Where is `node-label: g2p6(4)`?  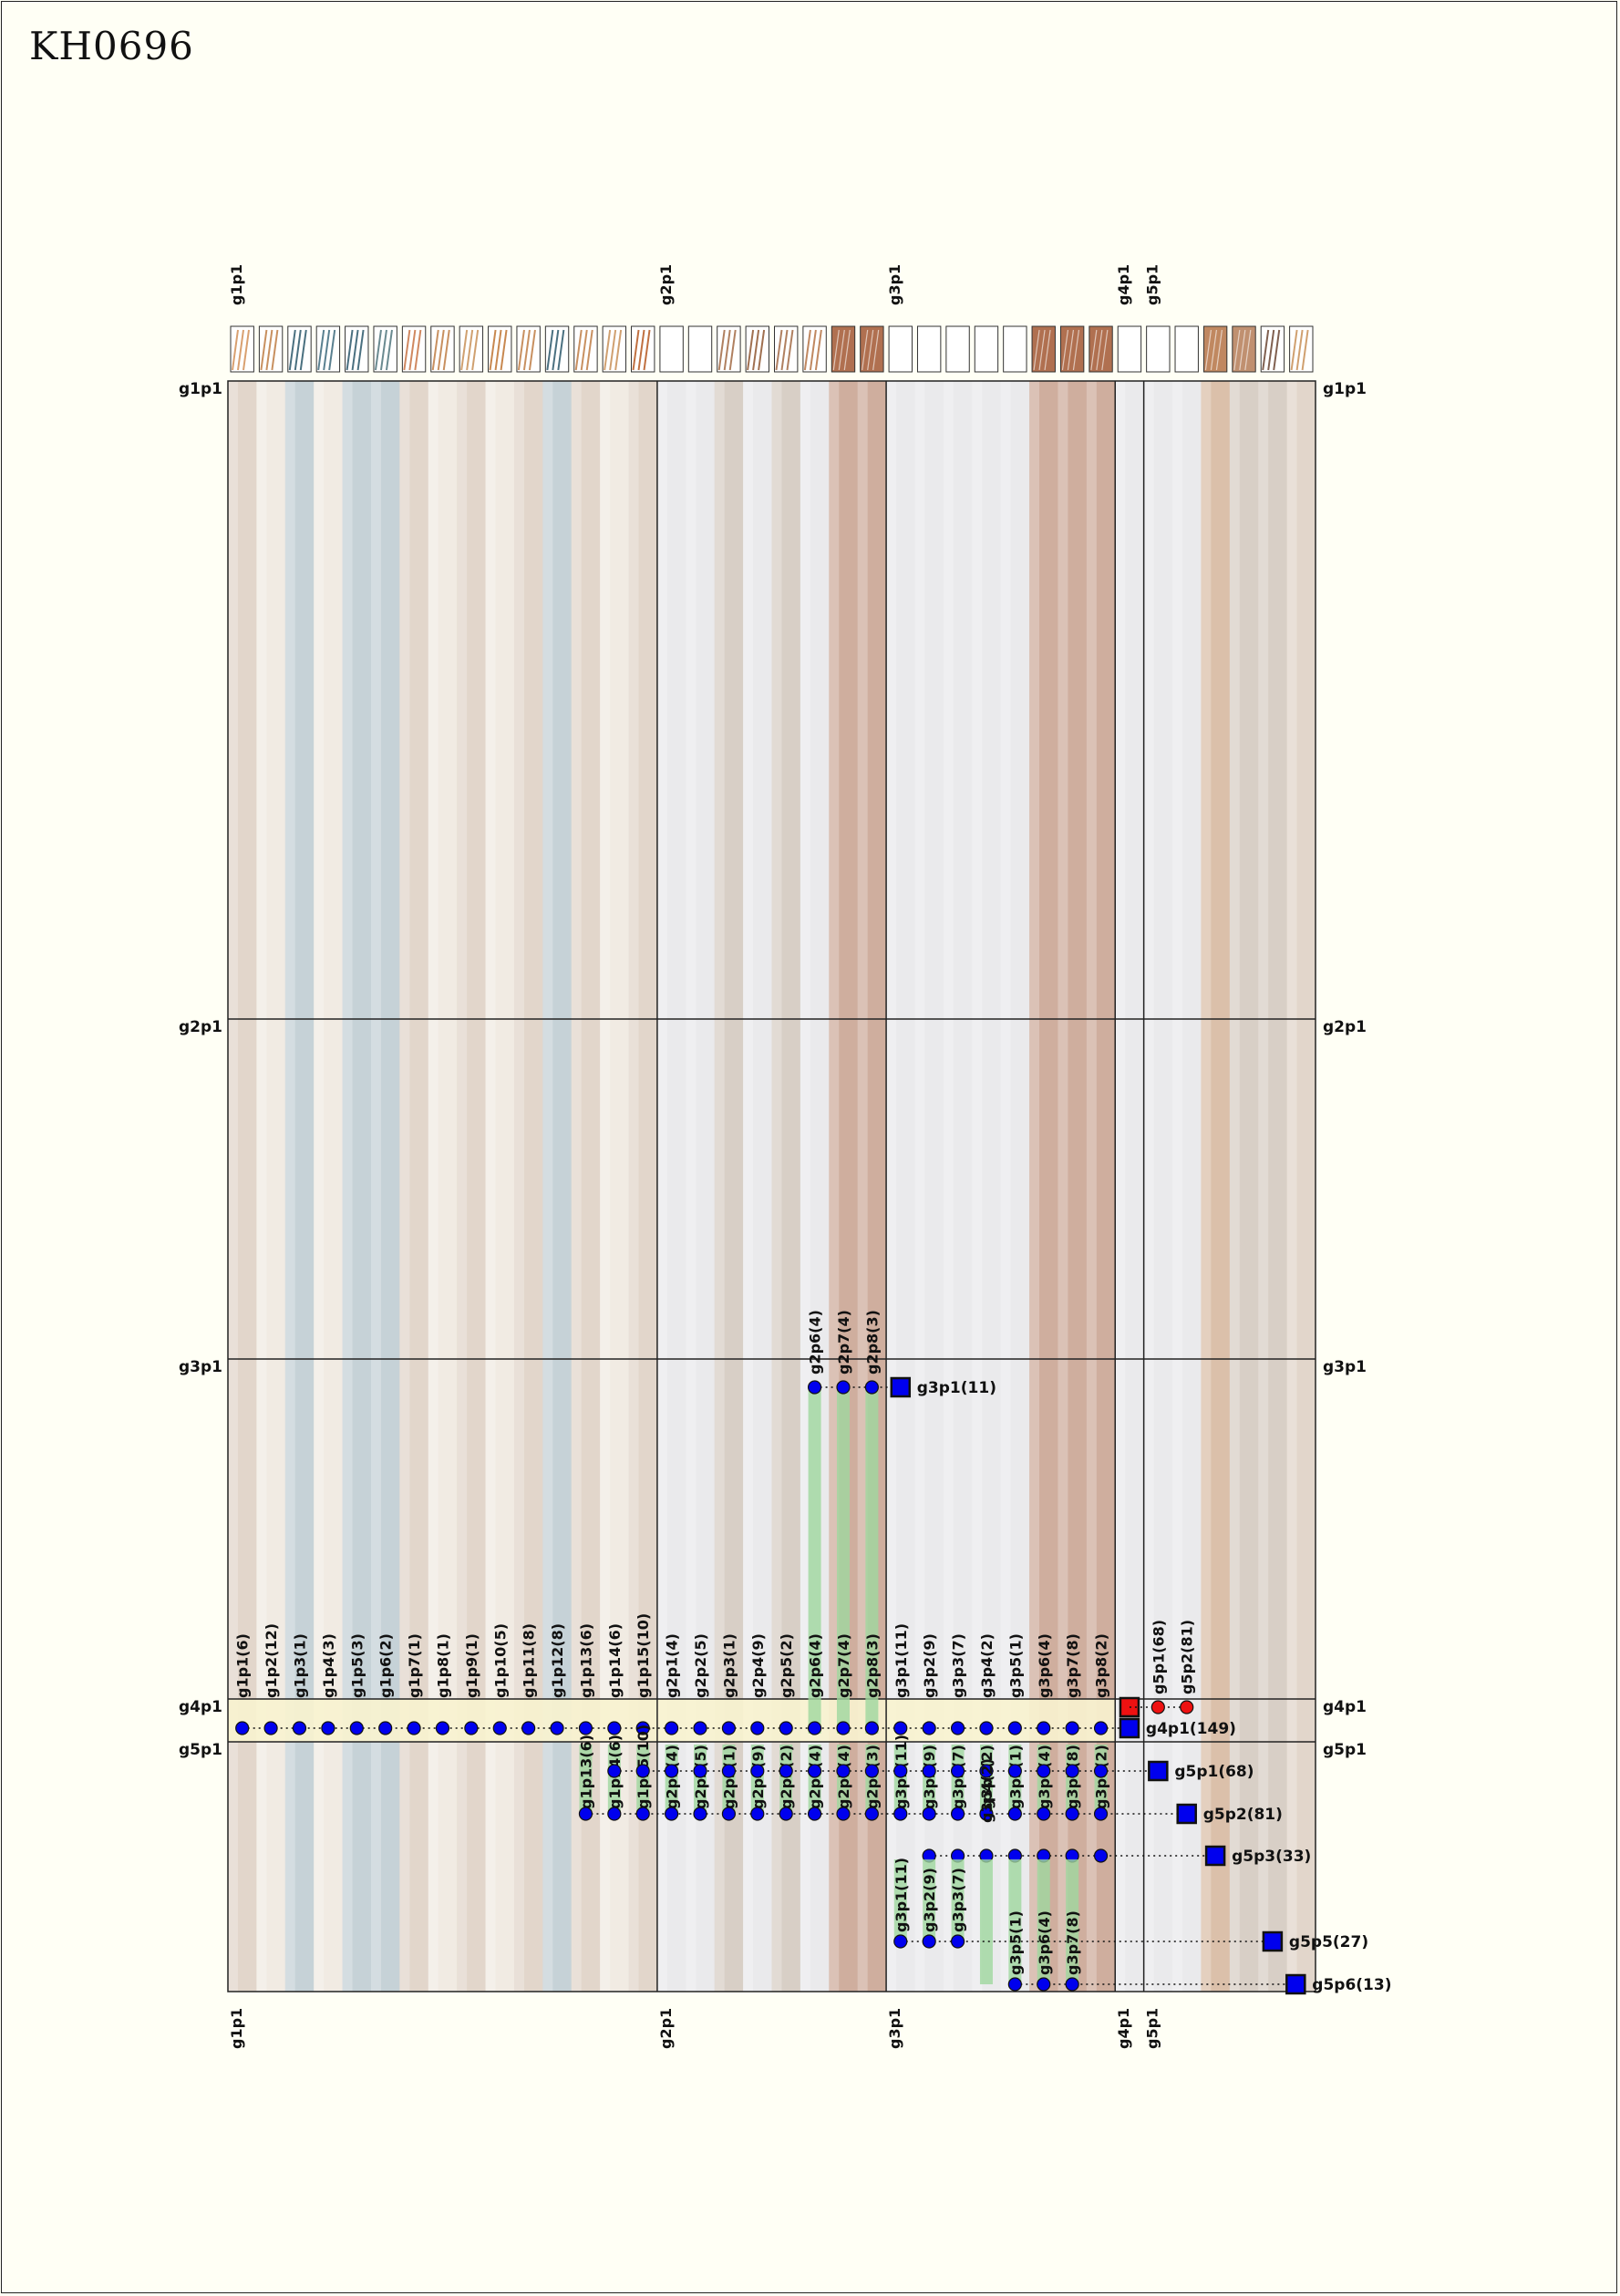 node-label: g2p6(4) is located at coordinates (815, 1665).